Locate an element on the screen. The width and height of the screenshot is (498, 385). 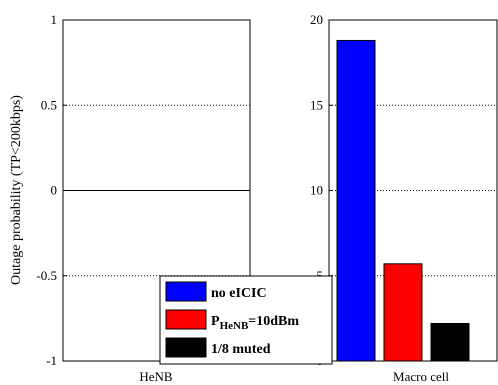
y-tick-label: -0.5 is located at coordinates (46, 275).